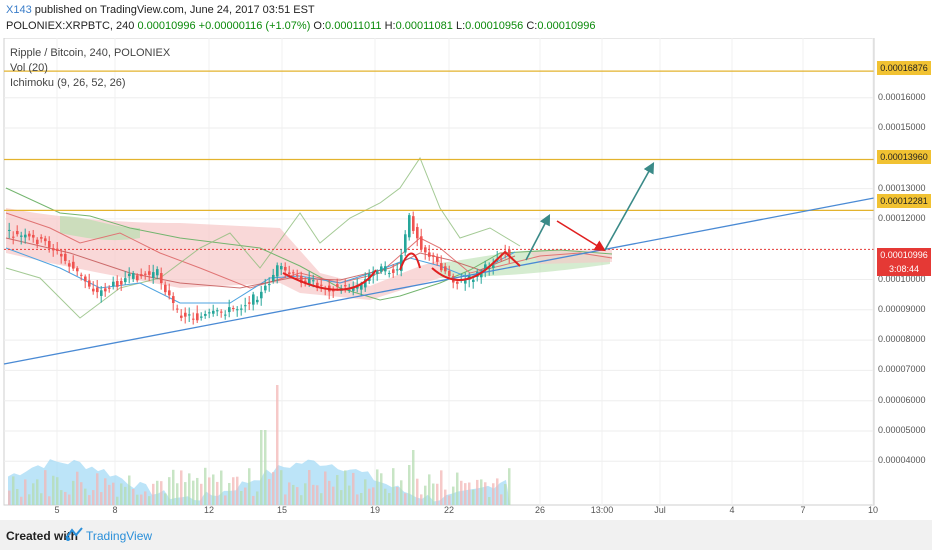  What do you see at coordinates (90, 53) in the screenshot?
I see `legend-title: Ripple / Bitcoin, 240, POLONIEX` at bounding box center [90, 53].